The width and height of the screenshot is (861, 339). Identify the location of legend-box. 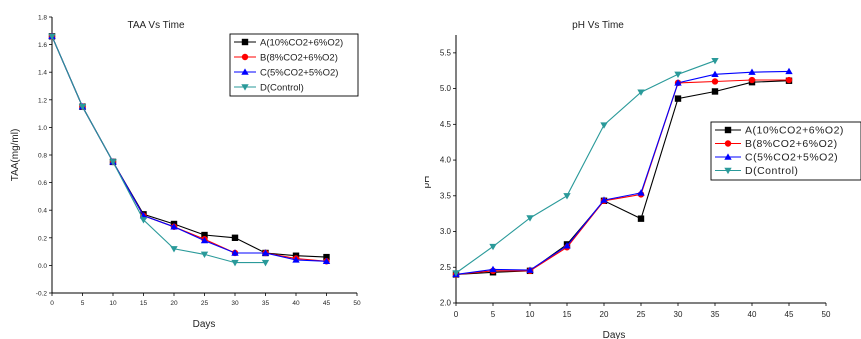
(294, 65).